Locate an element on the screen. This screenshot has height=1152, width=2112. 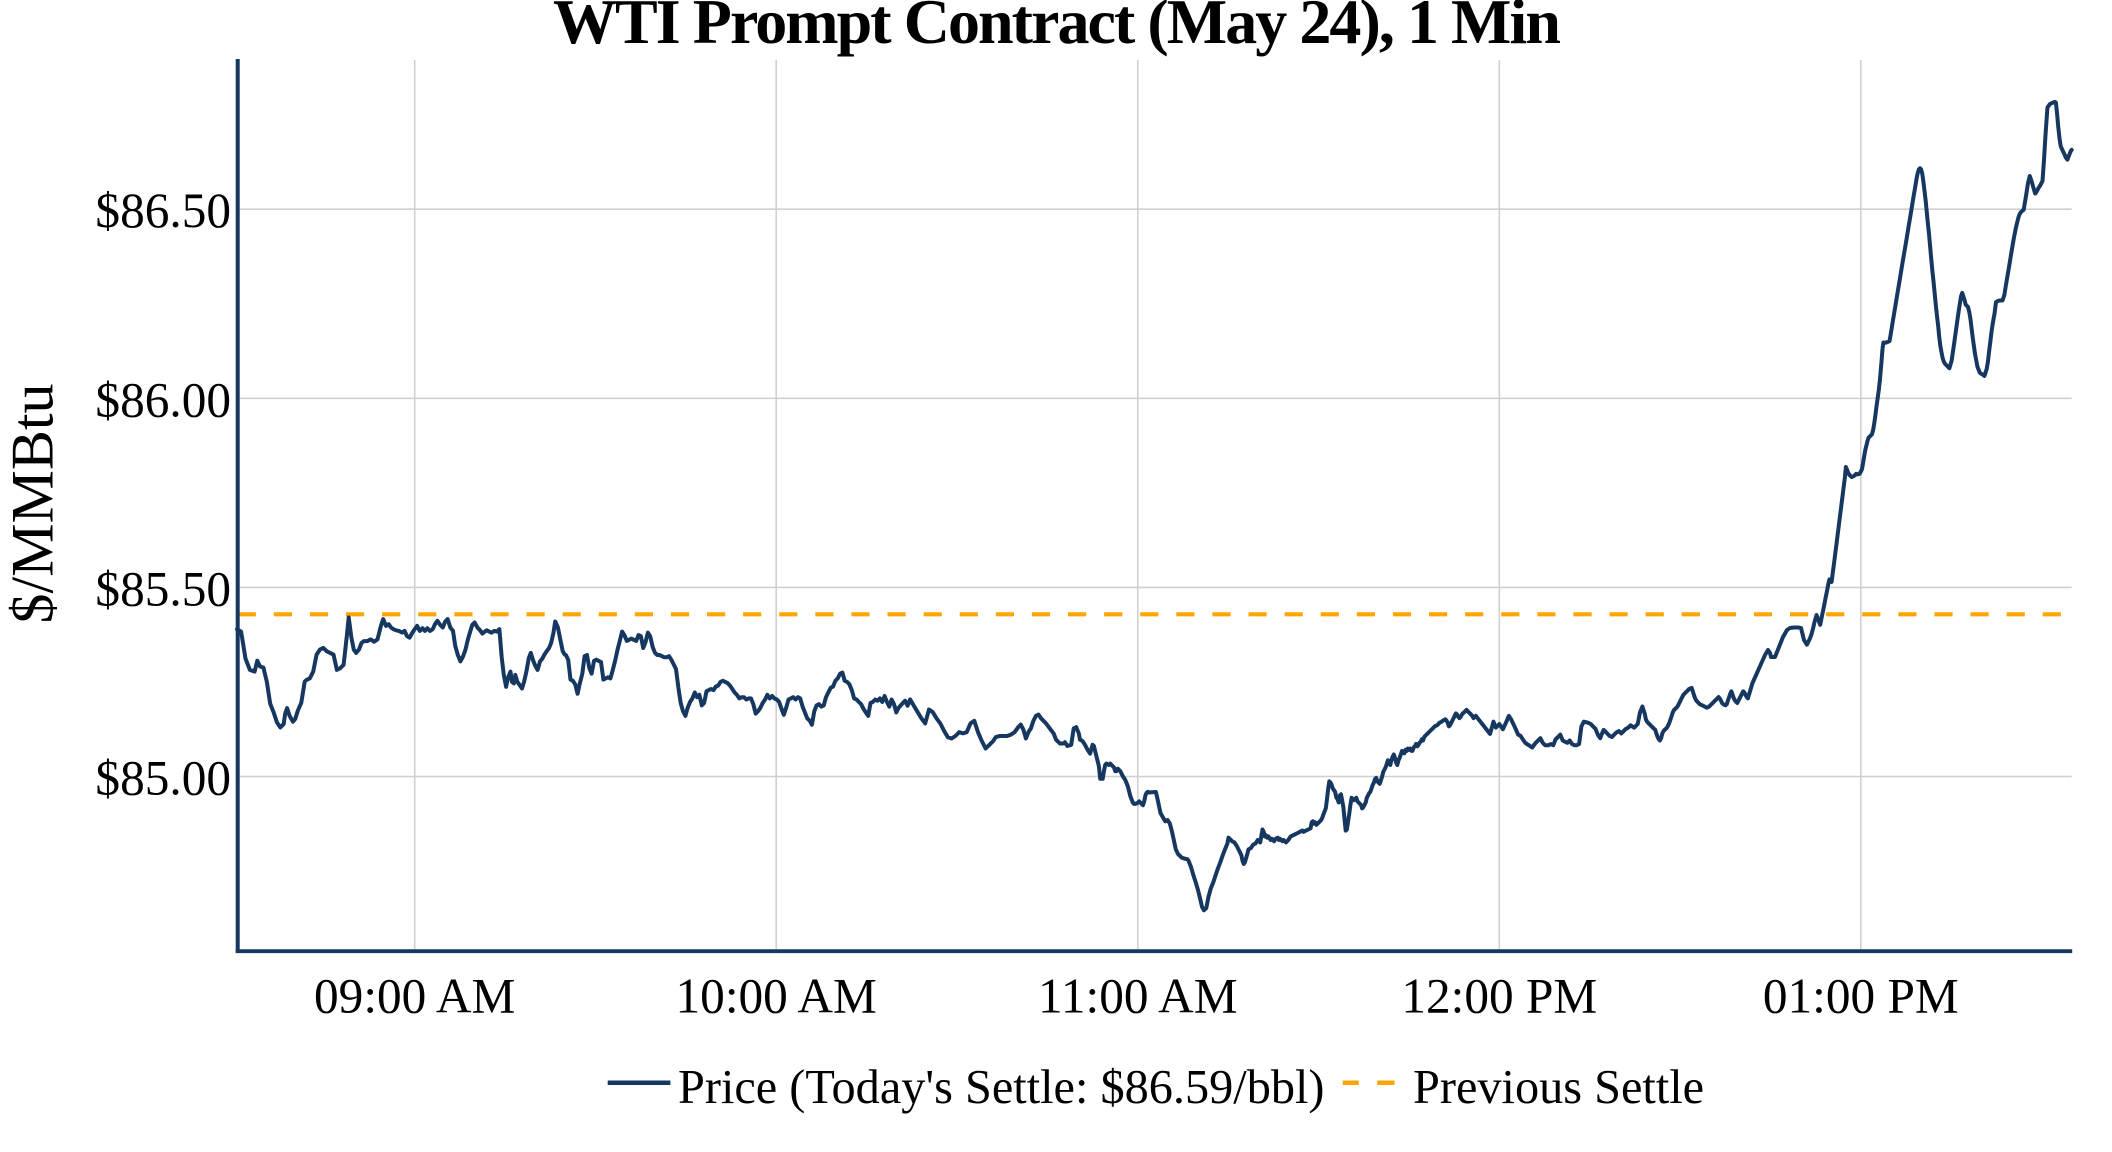
svg-text:WTI Prompt Contract (May 24),: WTI Prompt Contract (May 24), 1 Min is located at coordinates (1056, 28).